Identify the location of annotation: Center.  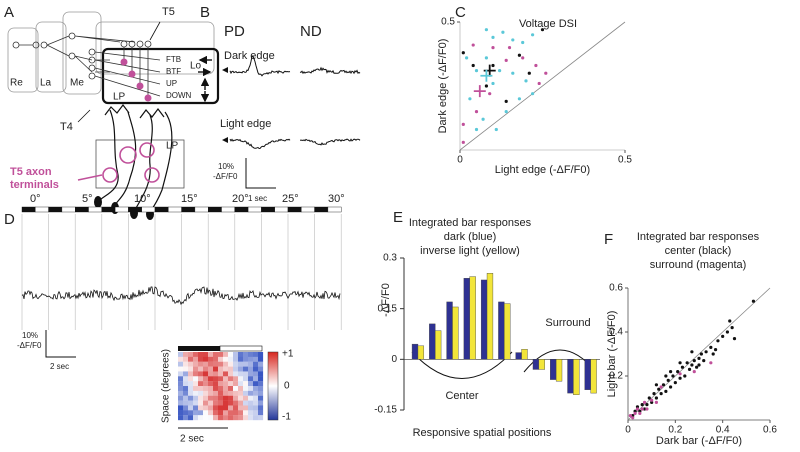
(461, 396).